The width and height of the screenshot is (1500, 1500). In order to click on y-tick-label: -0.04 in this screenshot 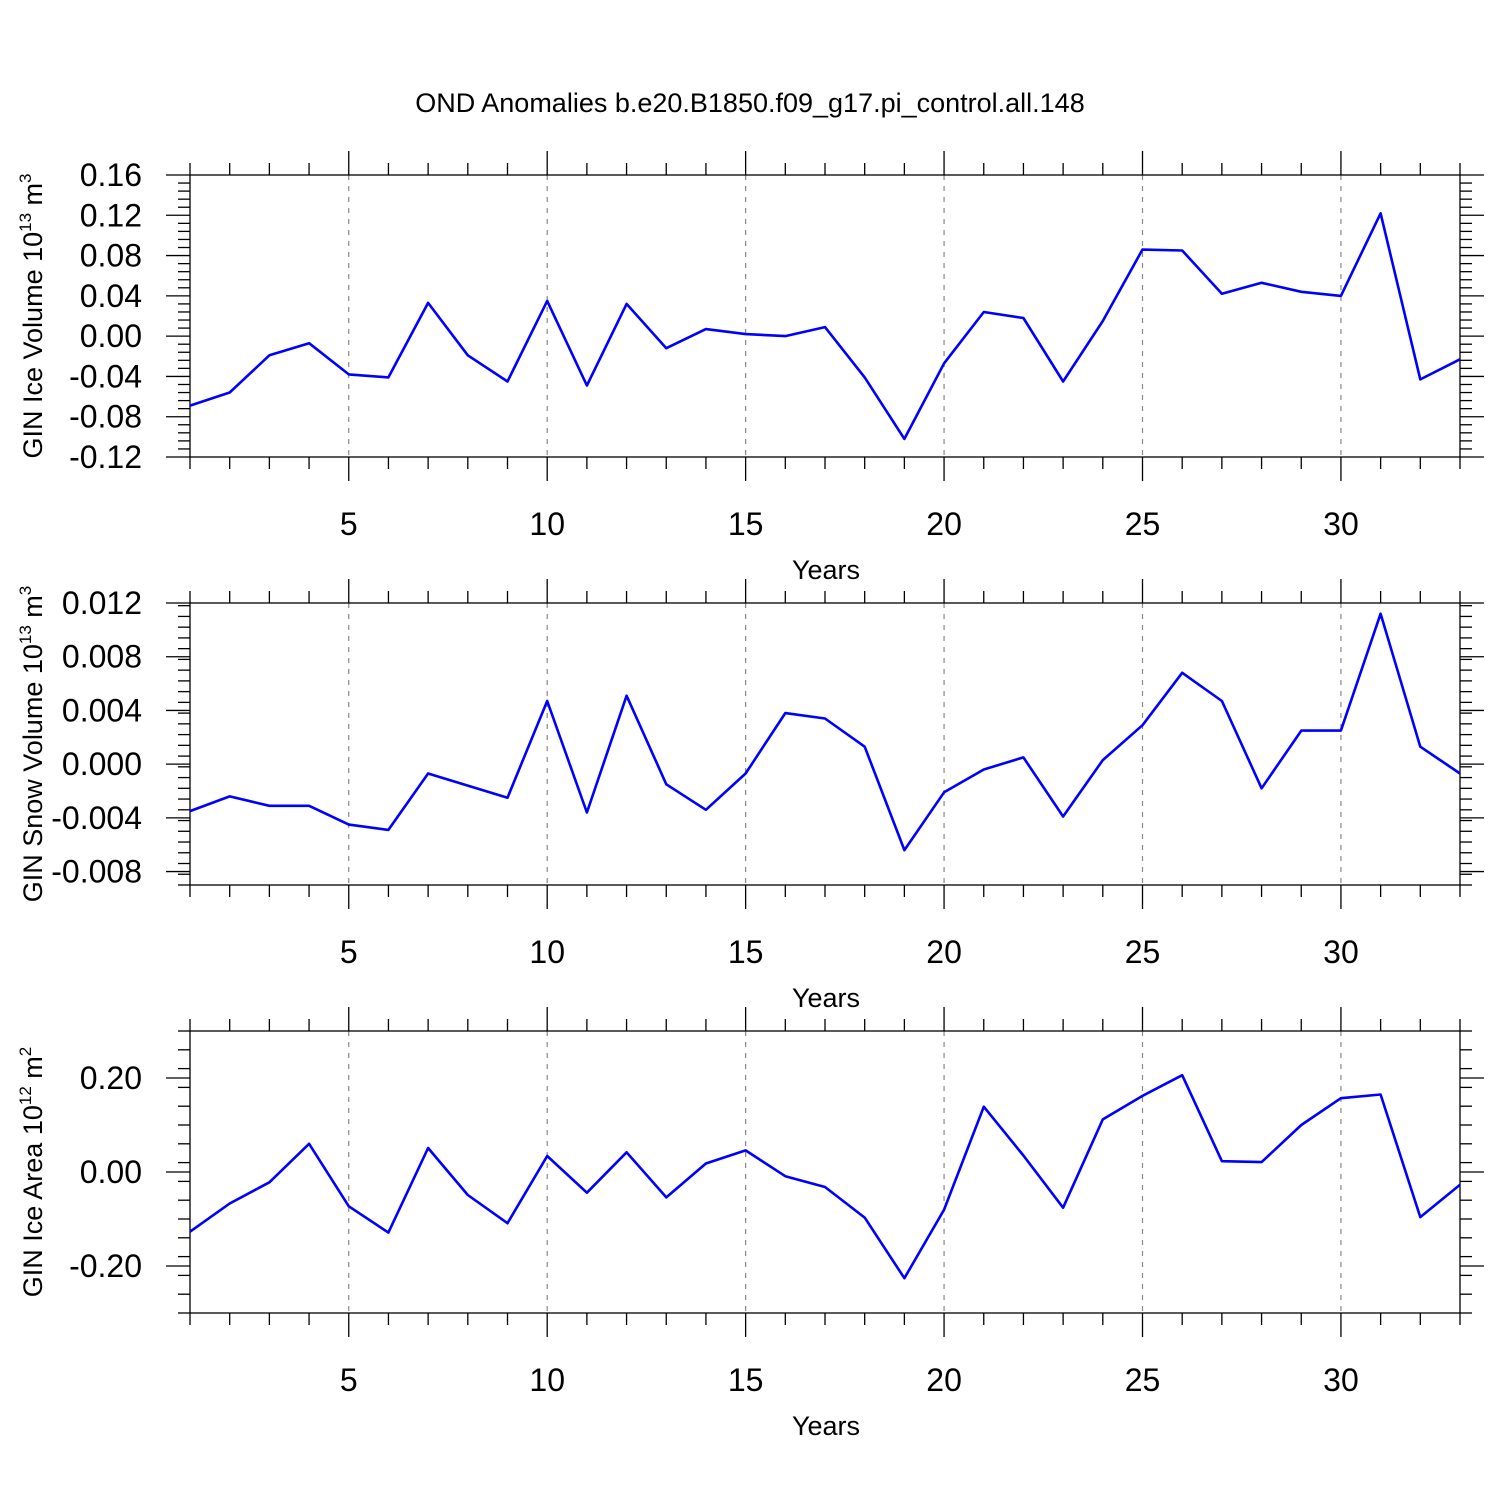, I will do `click(105, 376)`.